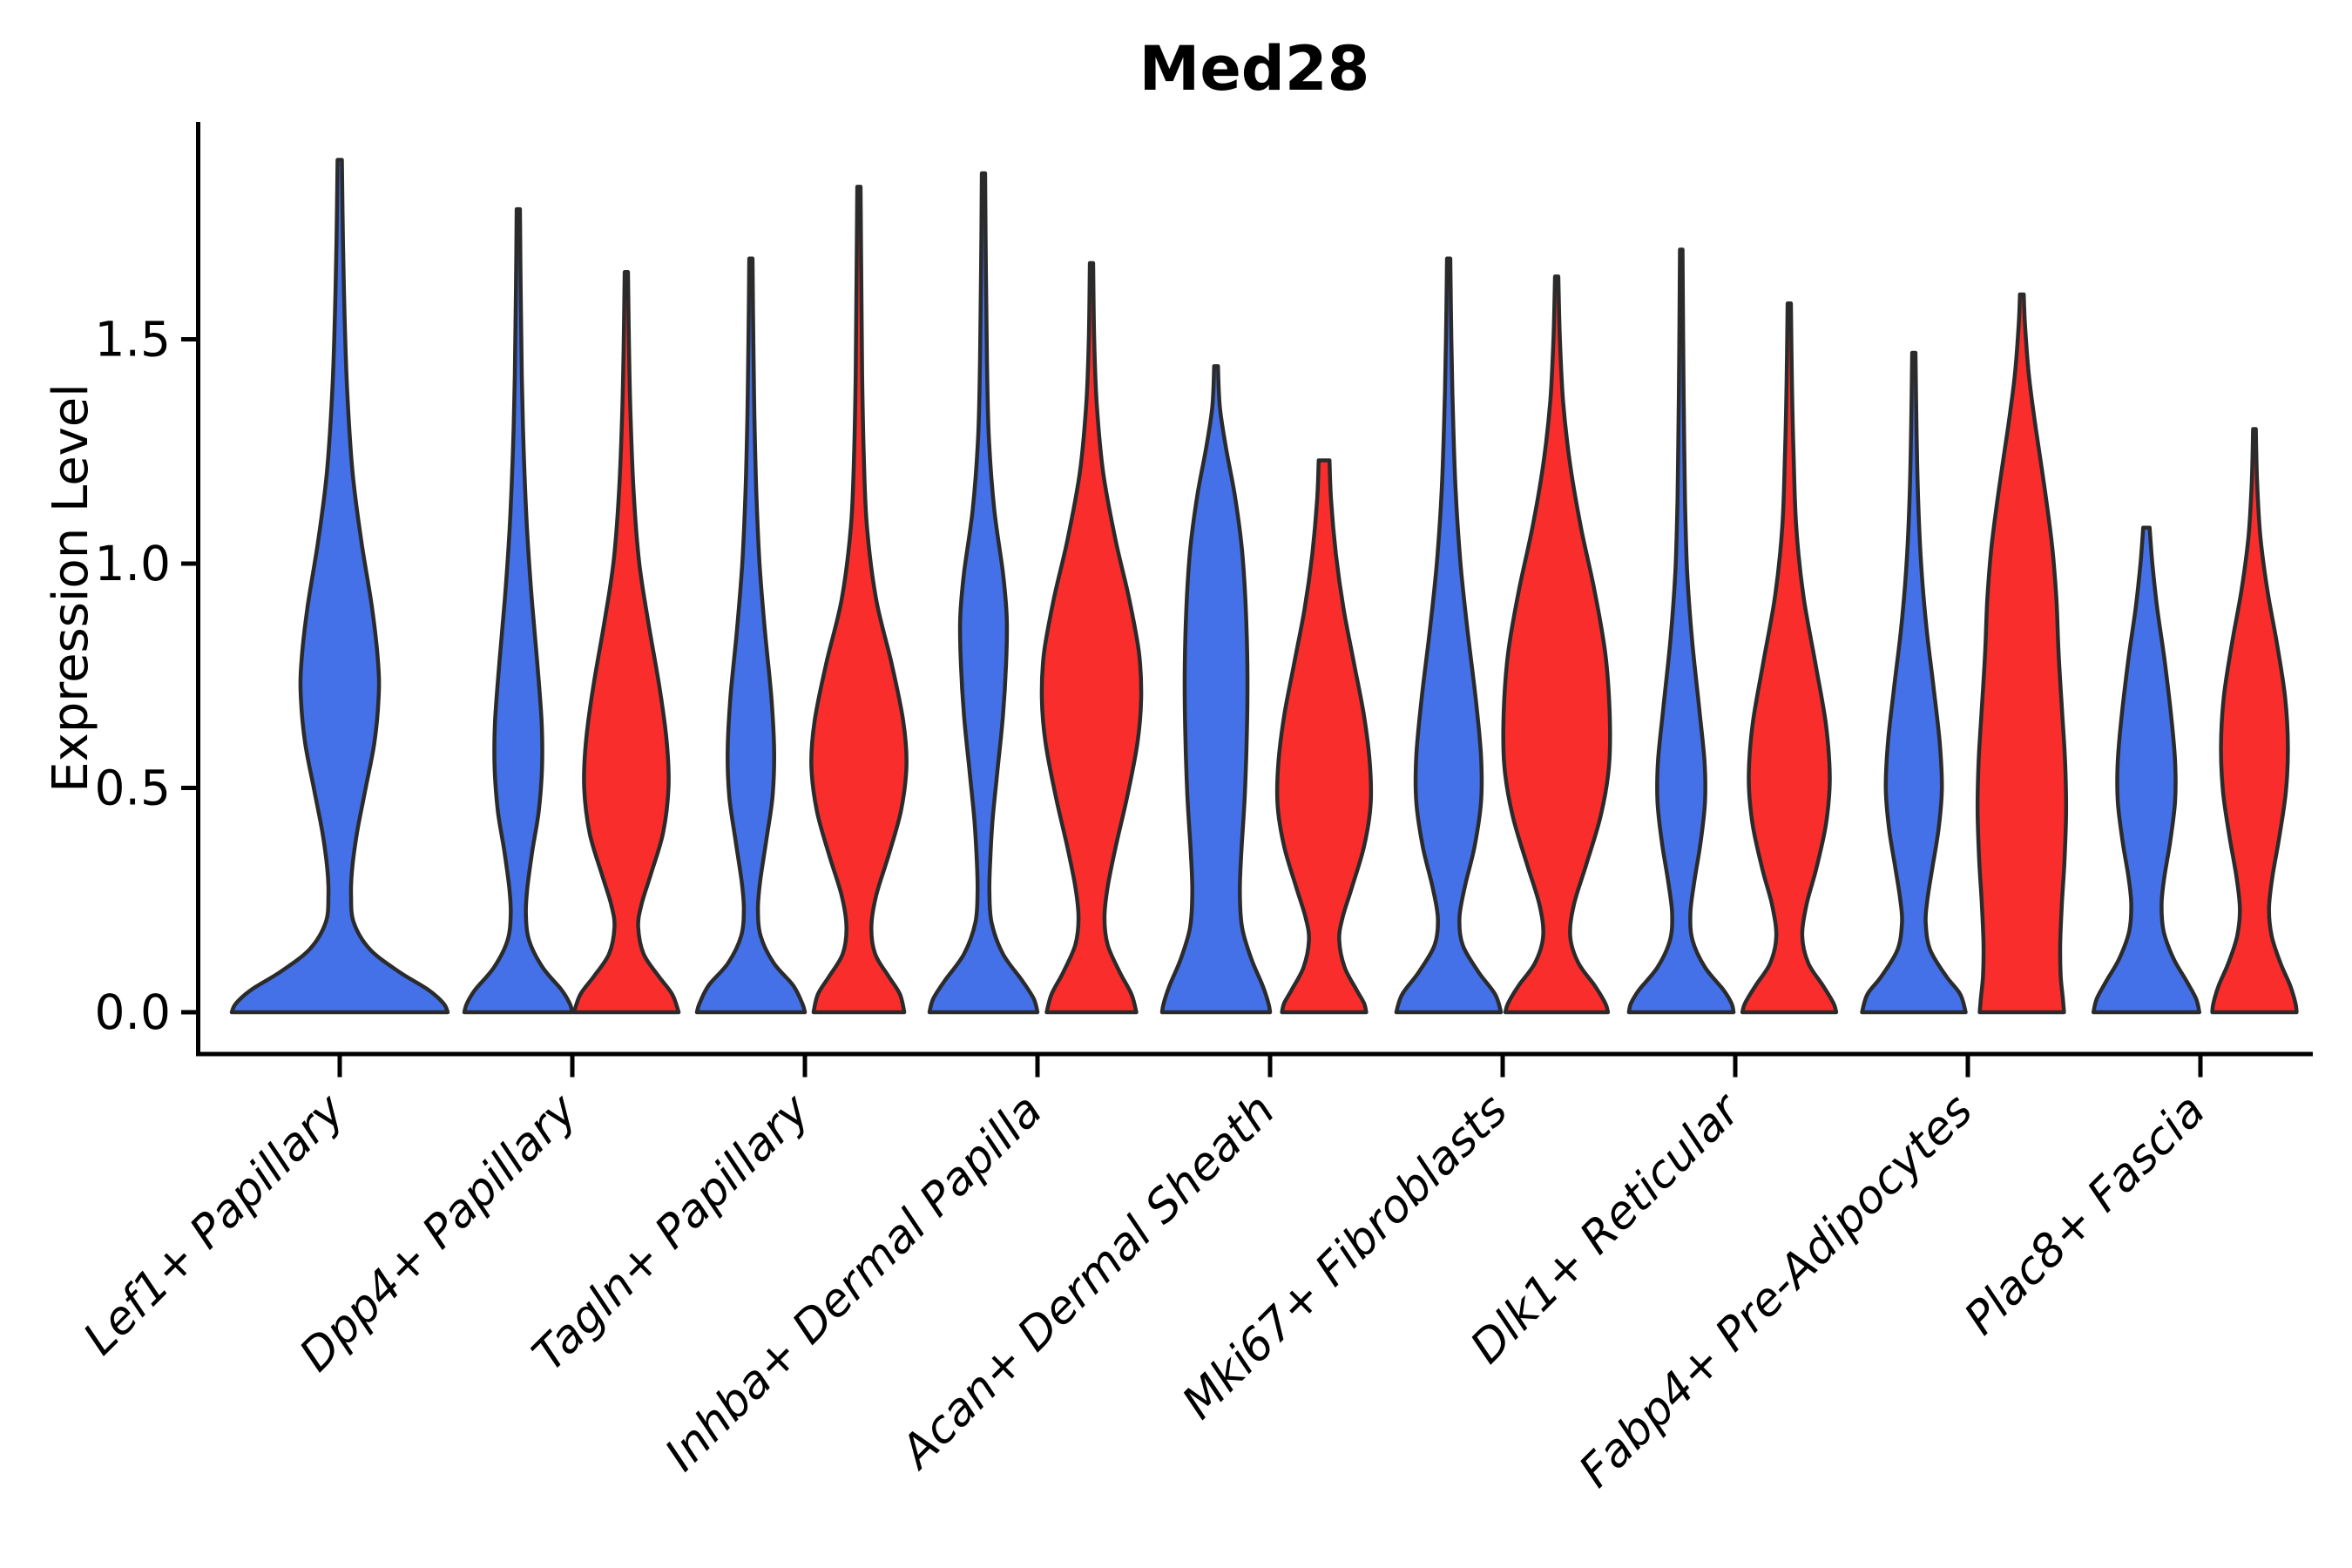 The image size is (2352, 1568). What do you see at coordinates (71, 588) in the screenshot?
I see `y-axis-label: Expression Level` at bounding box center [71, 588].